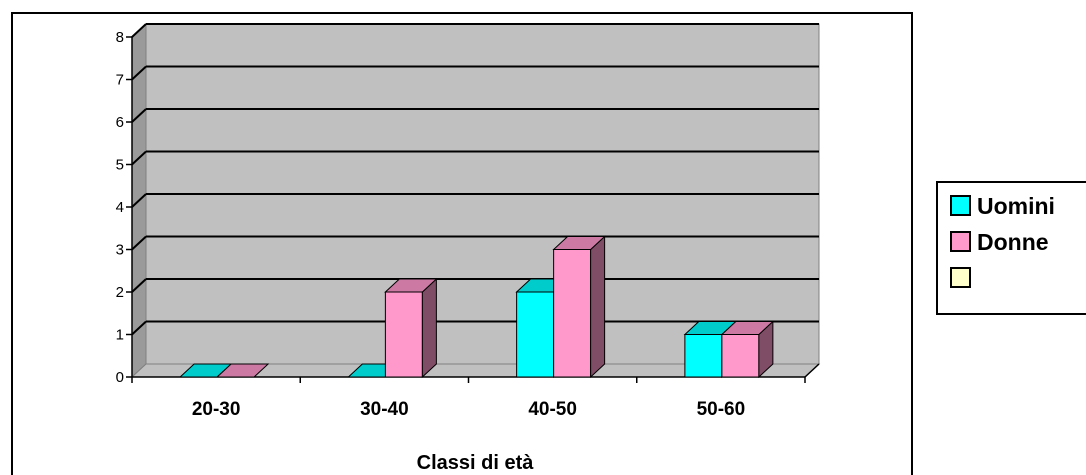  I want to click on y-tick-label: 8, so click(120, 37).